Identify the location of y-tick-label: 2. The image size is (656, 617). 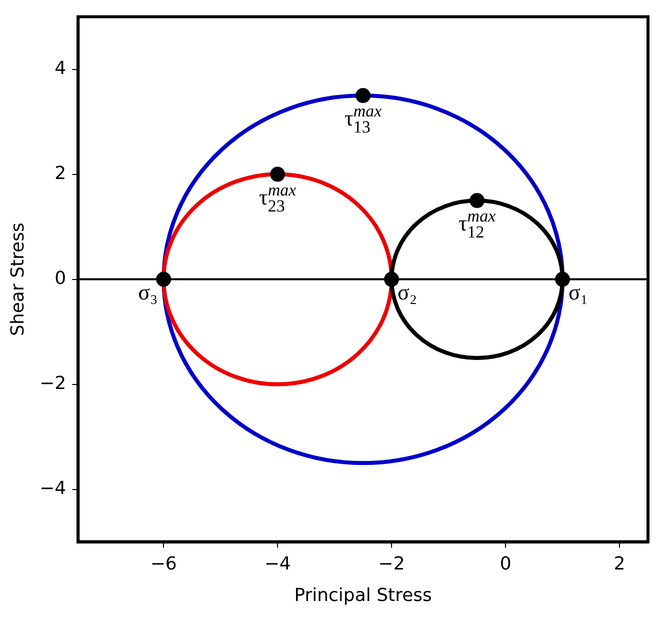
(60, 173).